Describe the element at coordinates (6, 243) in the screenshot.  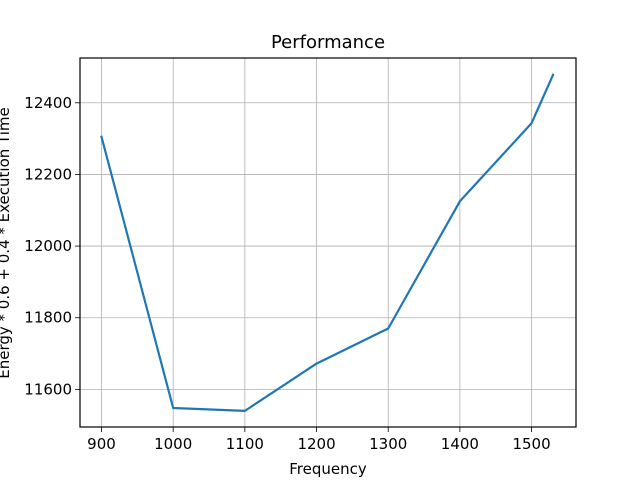
I see `y-axis-label: Energy * 0.6 + 0.4 * Execution Time` at that location.